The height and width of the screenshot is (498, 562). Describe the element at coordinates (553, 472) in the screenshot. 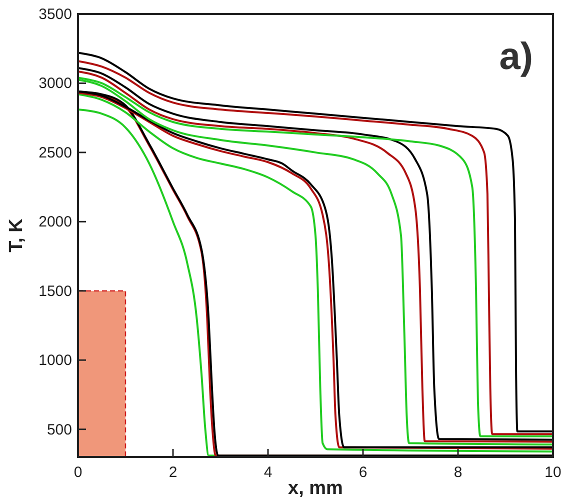

I see `x-tick-label: 10` at that location.